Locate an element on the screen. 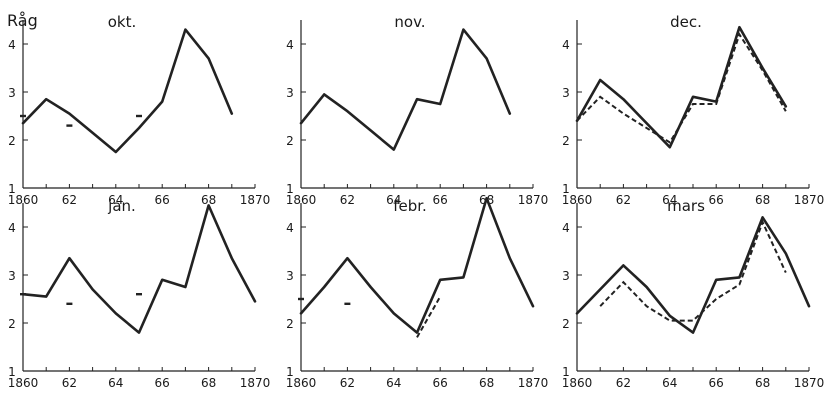 The width and height of the screenshot is (831, 398). y-axis-label: Råg is located at coordinates (22, 20).